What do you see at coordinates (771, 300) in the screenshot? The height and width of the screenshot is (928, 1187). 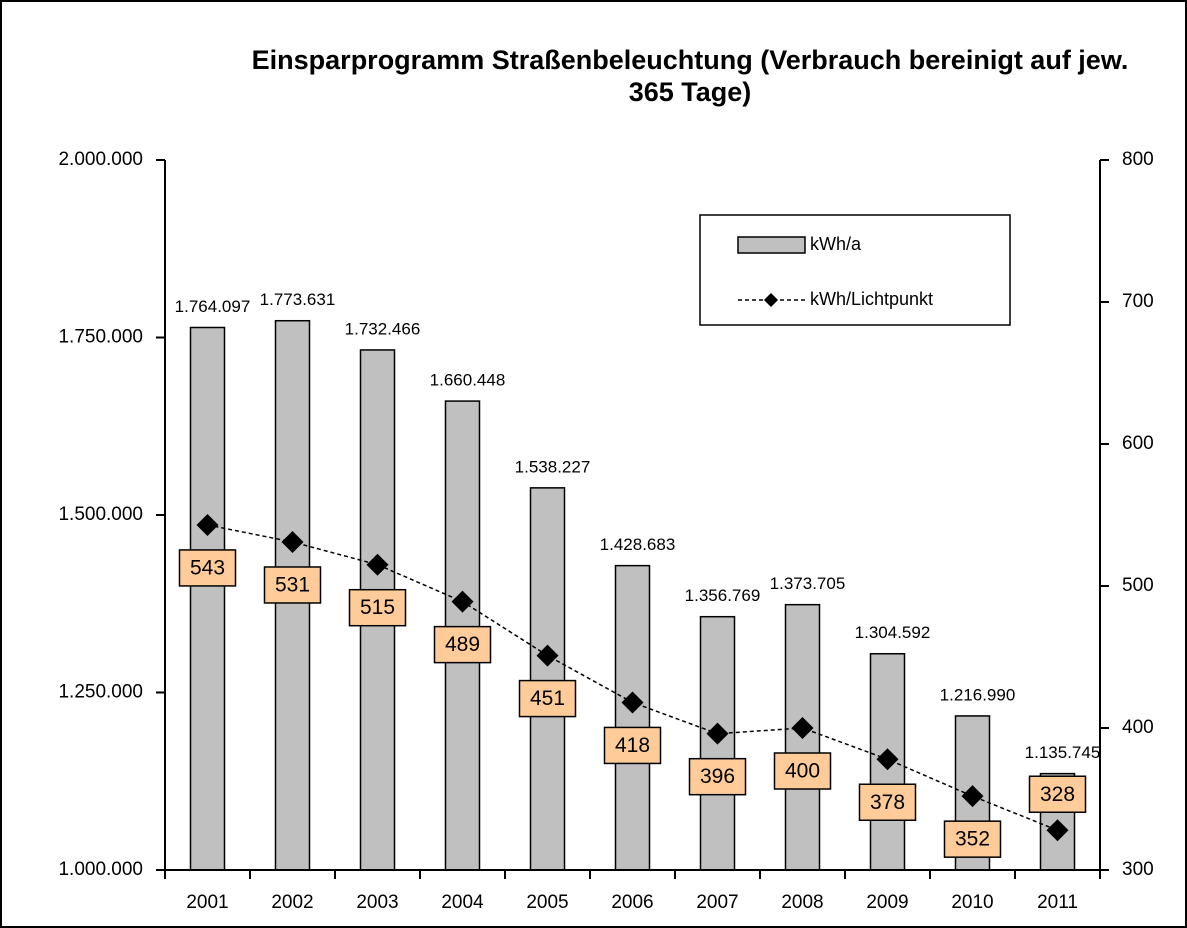 I see `legend-marker` at bounding box center [771, 300].